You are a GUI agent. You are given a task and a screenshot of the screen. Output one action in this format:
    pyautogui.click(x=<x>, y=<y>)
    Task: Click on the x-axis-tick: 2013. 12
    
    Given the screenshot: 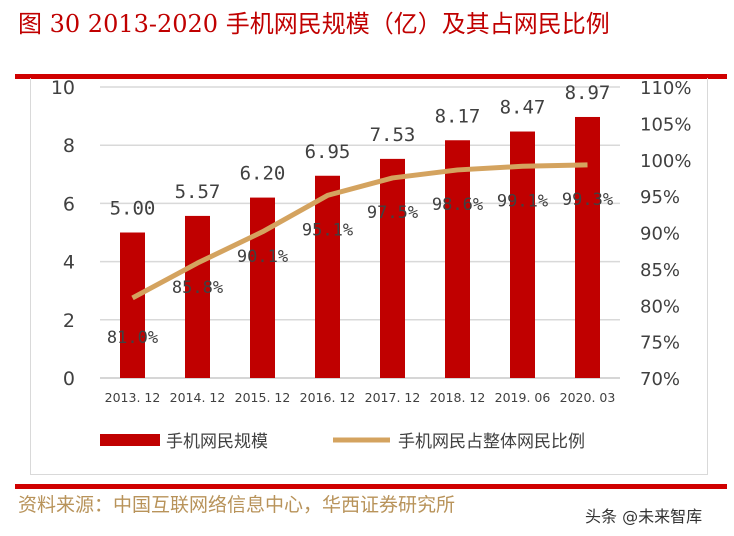 What is the action you would take?
    pyautogui.click(x=133, y=397)
    